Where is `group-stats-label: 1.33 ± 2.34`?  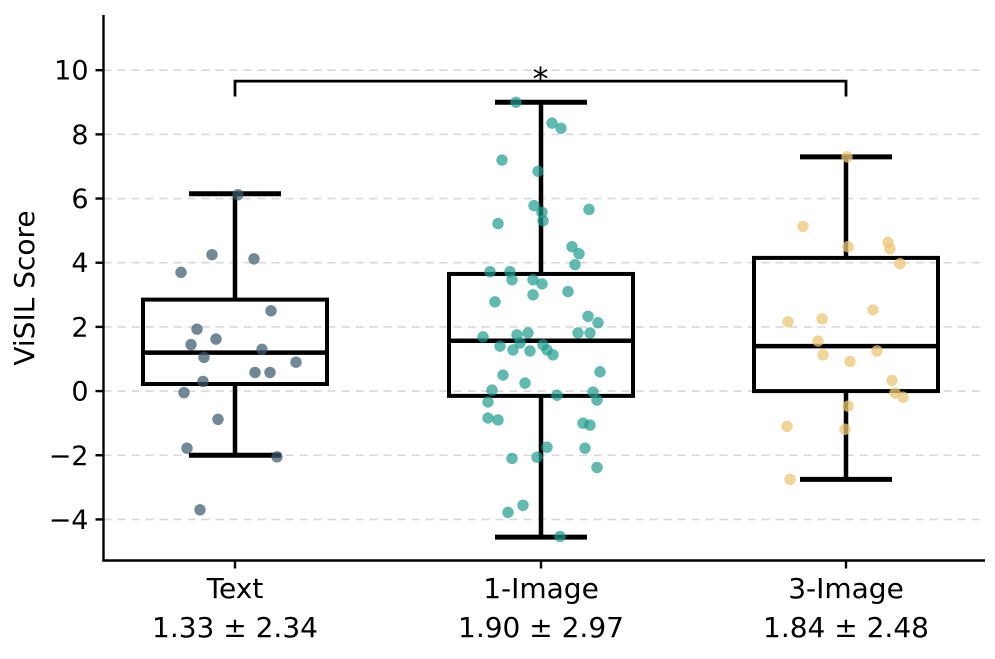 group-stats-label: 1.33 ± 2.34 is located at coordinates (235, 627).